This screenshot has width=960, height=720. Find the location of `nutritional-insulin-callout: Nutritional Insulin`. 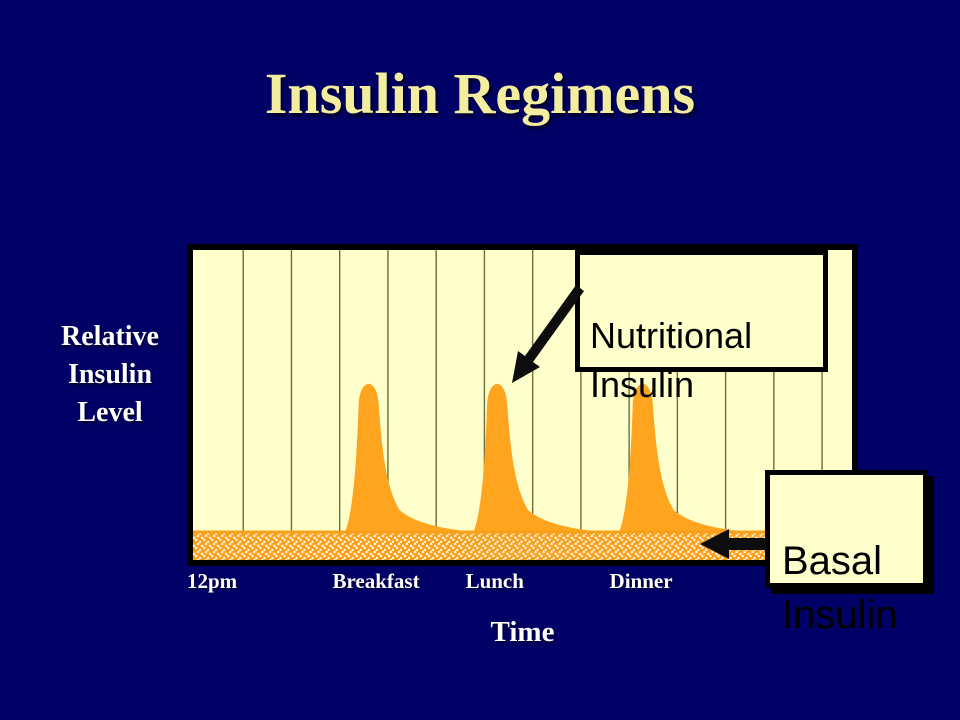

nutritional-insulin-callout: Nutritional Insulin is located at coordinates (701, 327).